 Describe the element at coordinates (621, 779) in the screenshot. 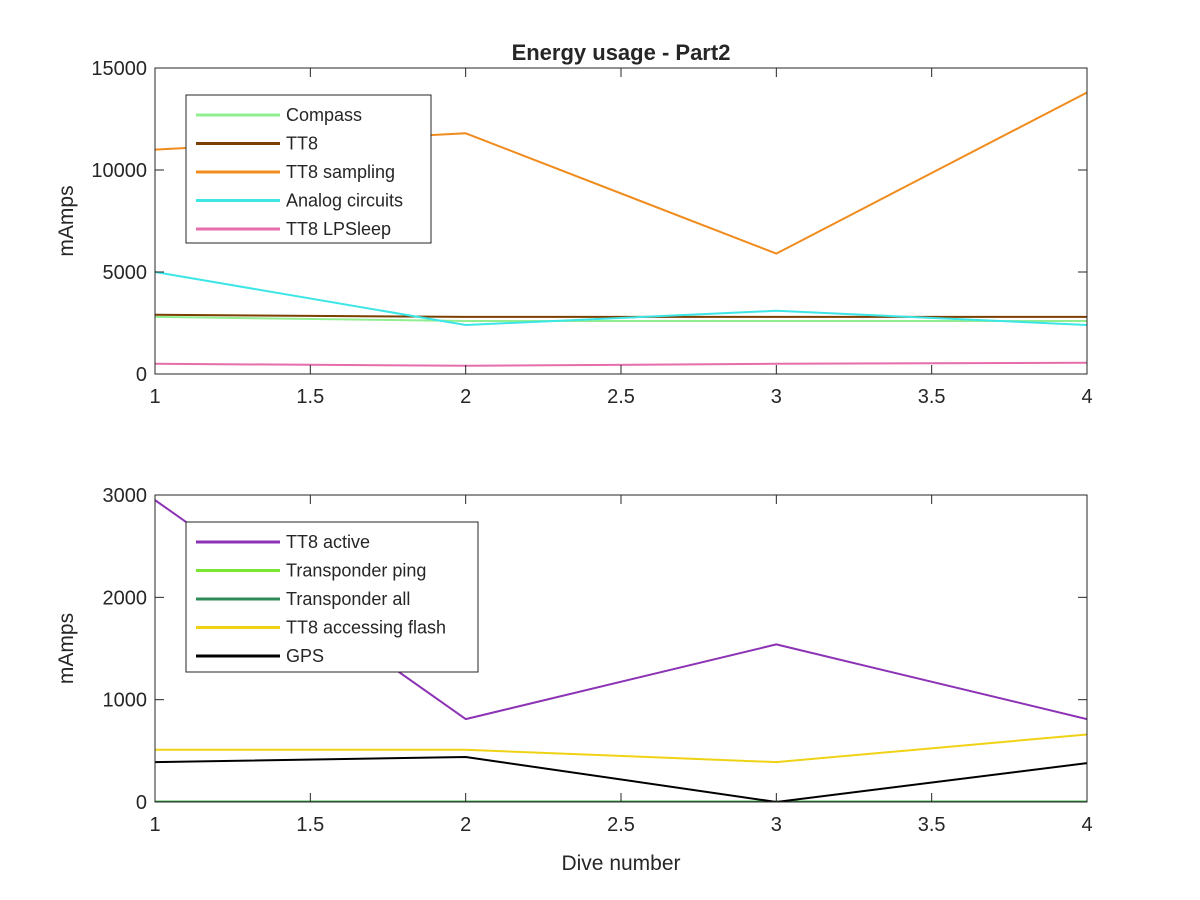

I see `series-line-gps` at that location.